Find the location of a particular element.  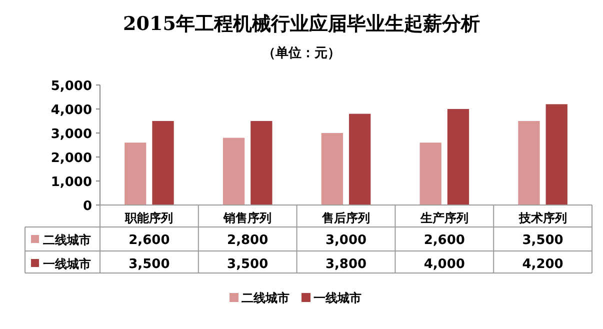

x-tick-label: 技术序列 is located at coordinates (542, 218).